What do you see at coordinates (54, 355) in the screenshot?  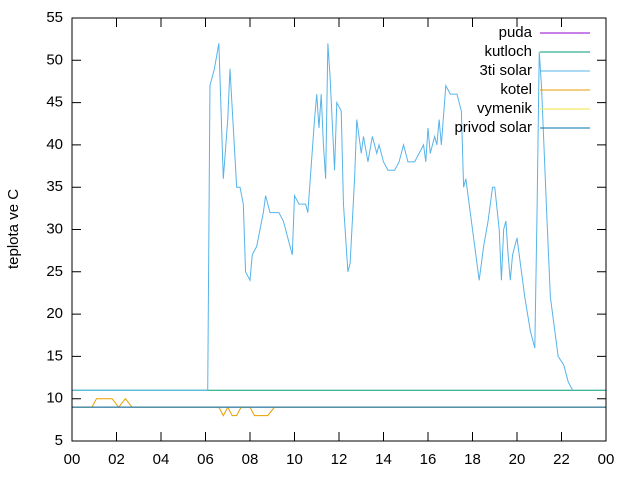 I see `y-tick-label: 15` at bounding box center [54, 355].